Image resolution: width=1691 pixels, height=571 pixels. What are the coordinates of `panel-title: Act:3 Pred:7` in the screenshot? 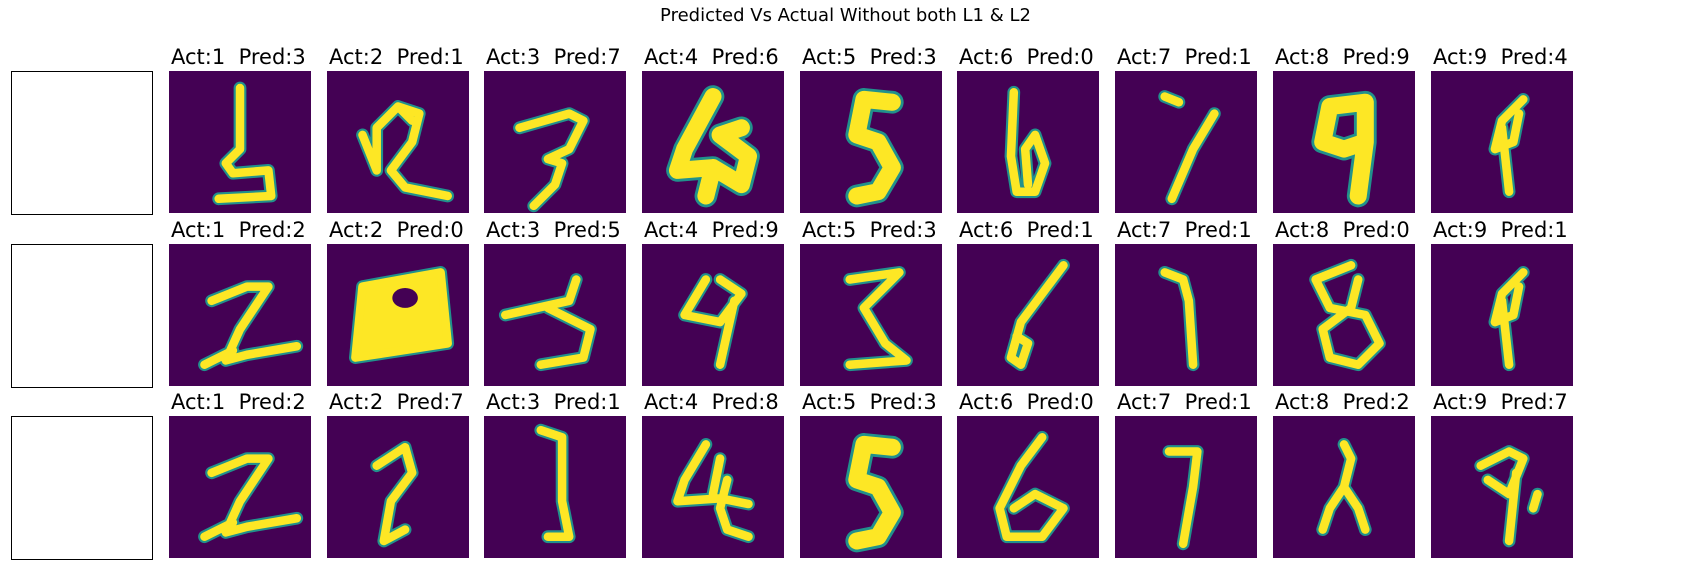 It's located at (553, 57).